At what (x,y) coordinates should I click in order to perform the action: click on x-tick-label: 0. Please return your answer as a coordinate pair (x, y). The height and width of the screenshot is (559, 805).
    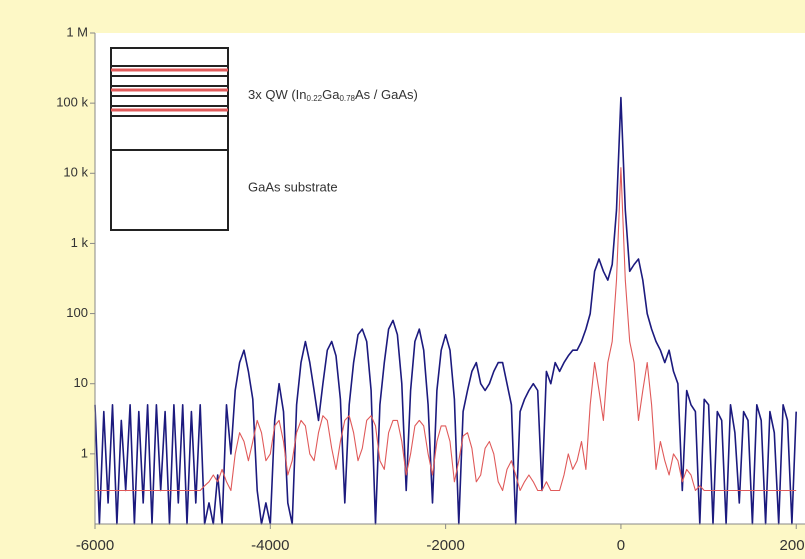
    Looking at the image, I should click on (621, 545).